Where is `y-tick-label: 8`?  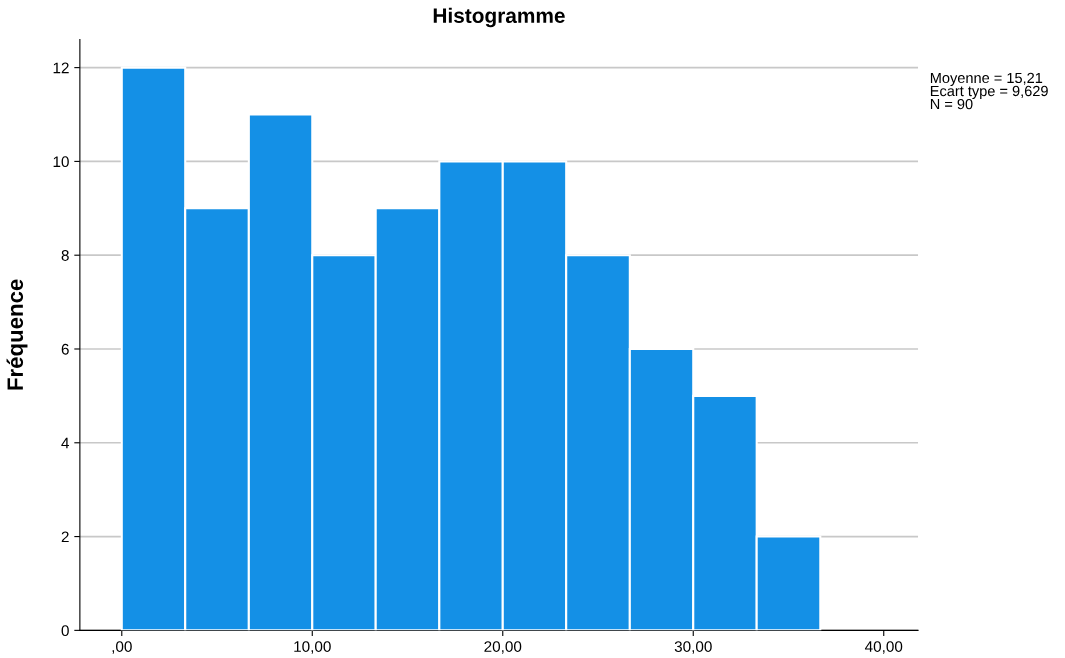
y-tick-label: 8 is located at coordinates (65, 255).